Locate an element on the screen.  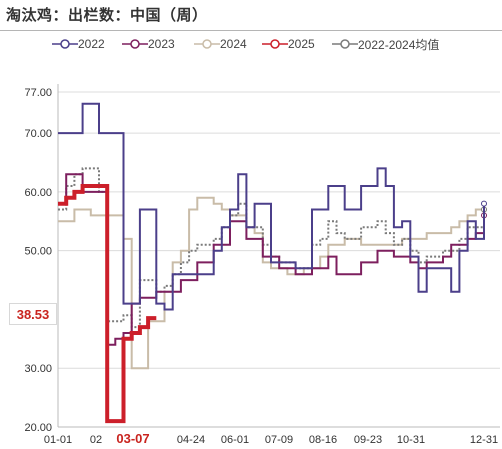
legend-item: 2022 is located at coordinates (78, 44).